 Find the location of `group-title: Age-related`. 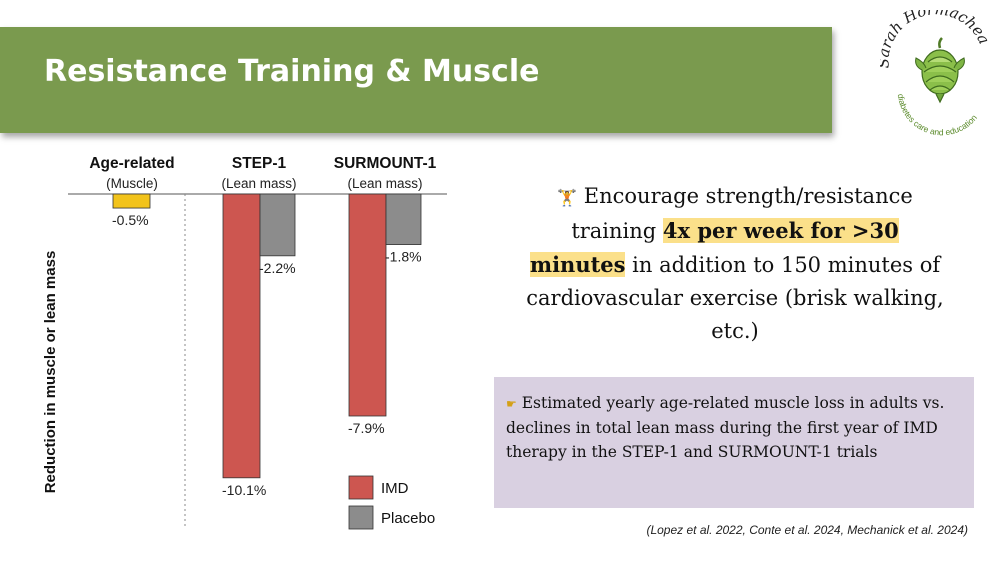

group-title: Age-related is located at coordinates (131, 163).